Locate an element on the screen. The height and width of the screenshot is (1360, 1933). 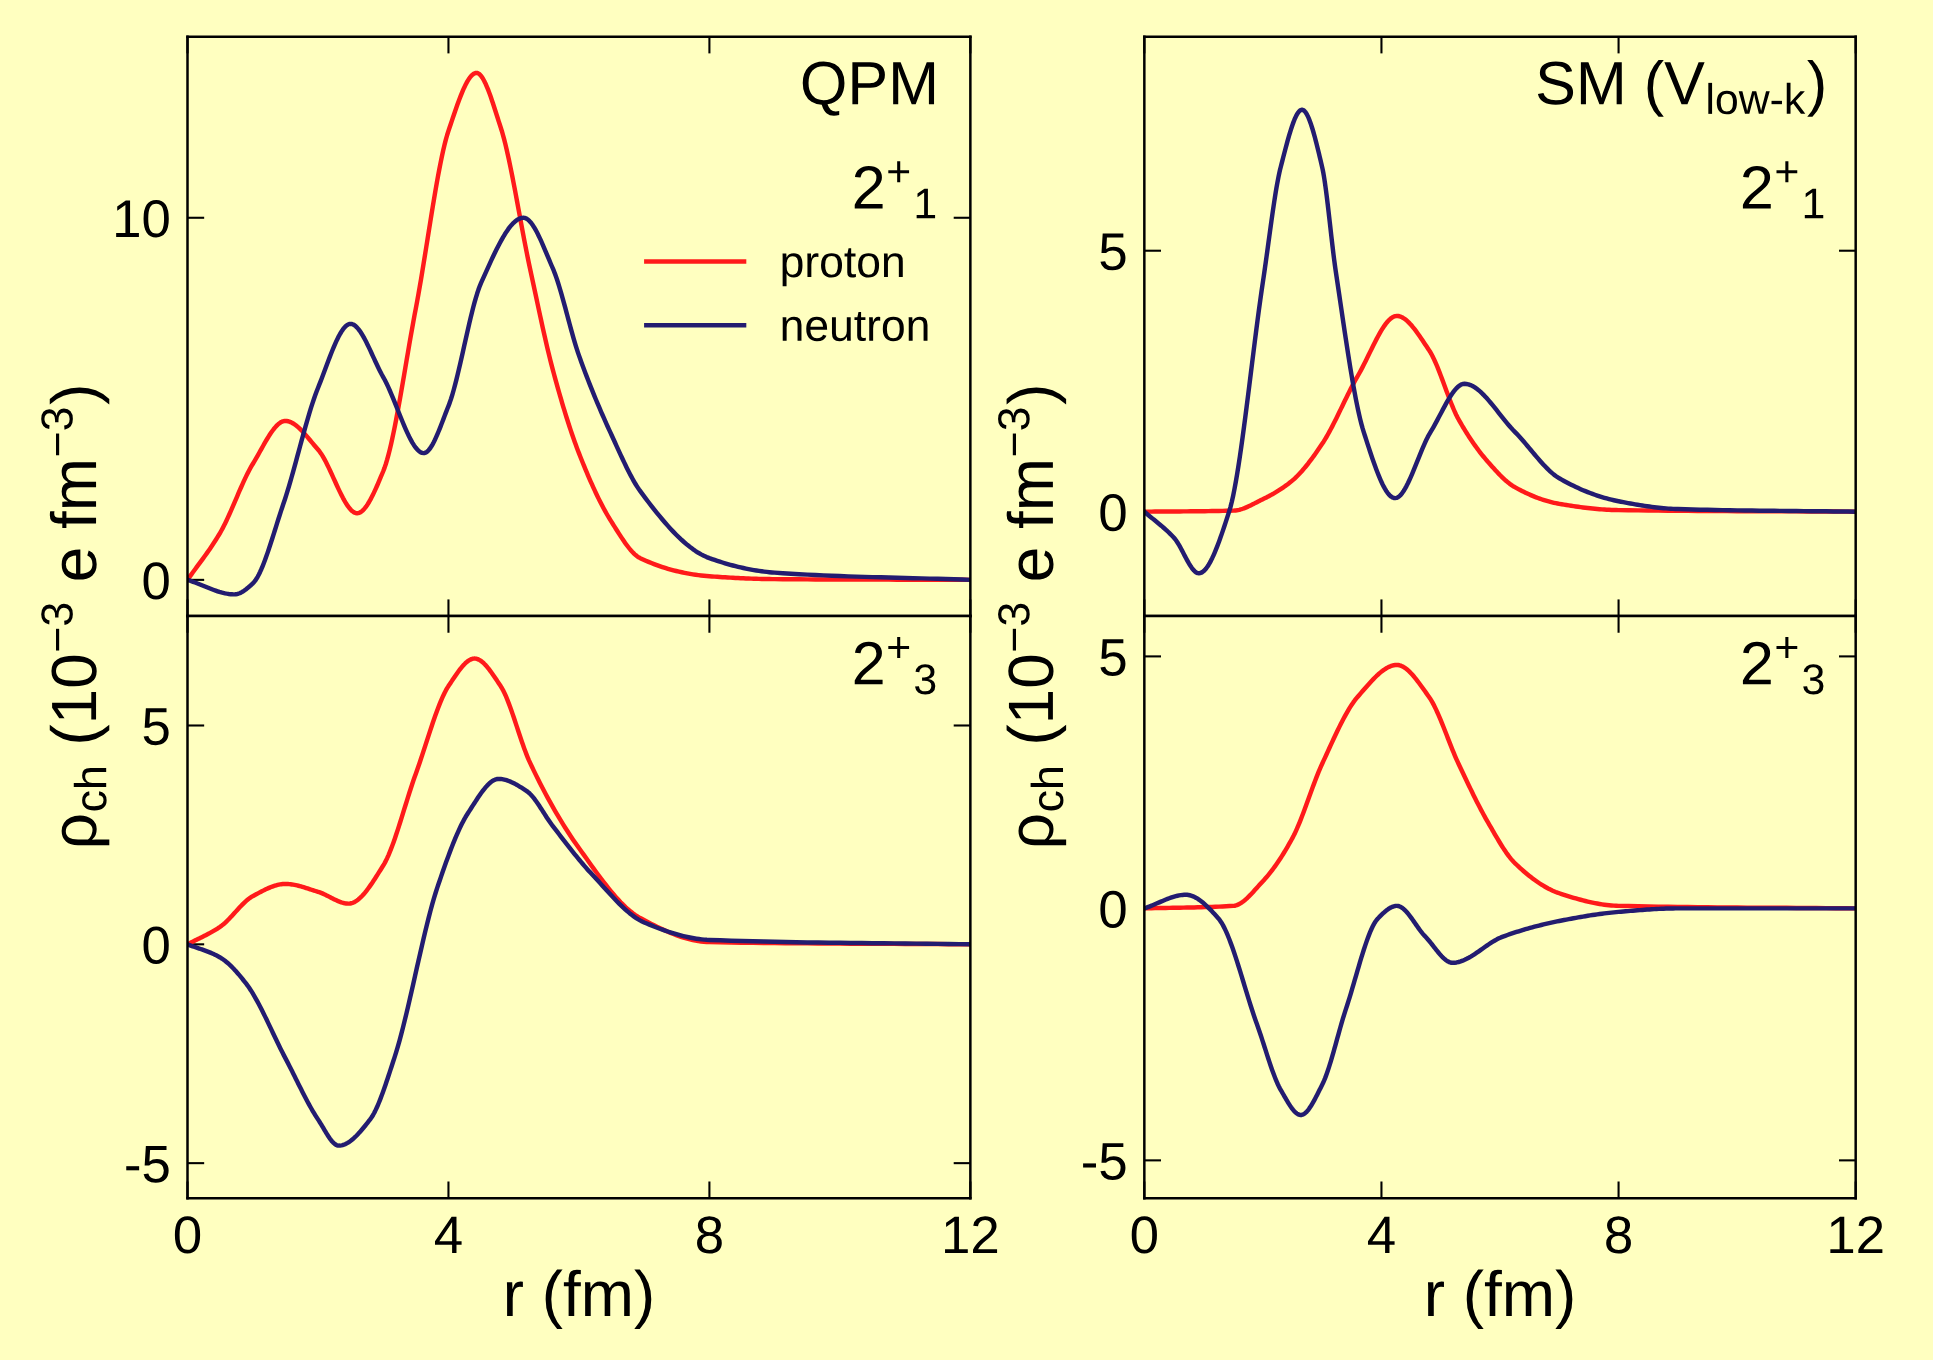
y-tick-label: 10 is located at coordinates (142, 219).